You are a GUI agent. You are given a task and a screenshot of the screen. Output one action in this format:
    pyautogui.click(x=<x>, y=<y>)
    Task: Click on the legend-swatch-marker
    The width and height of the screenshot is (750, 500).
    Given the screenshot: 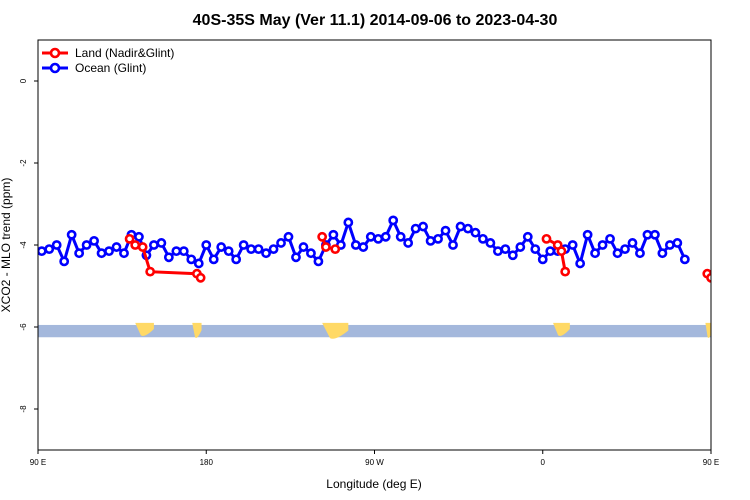 What is the action you would take?
    pyautogui.click(x=55, y=53)
    